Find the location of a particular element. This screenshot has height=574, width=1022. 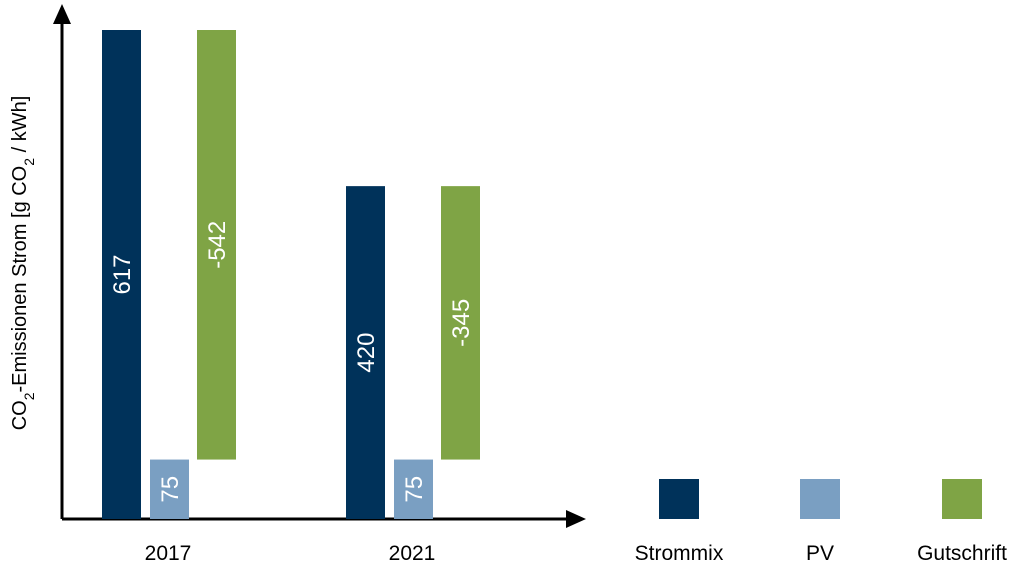

y-axis-title-post: / kWh] is located at coordinates (20, 127).